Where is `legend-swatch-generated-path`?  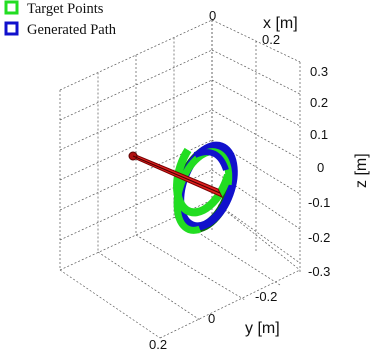 legend-swatch-generated-path is located at coordinates (11, 28).